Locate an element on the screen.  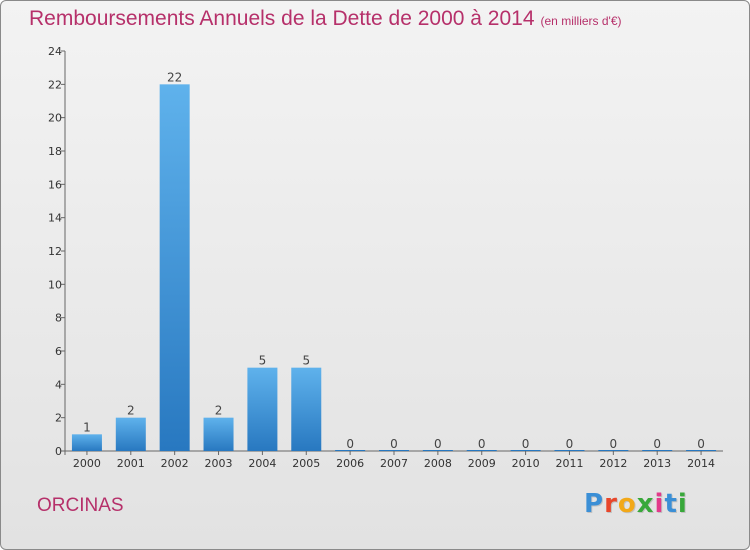
bar-2004 is located at coordinates (262, 409).